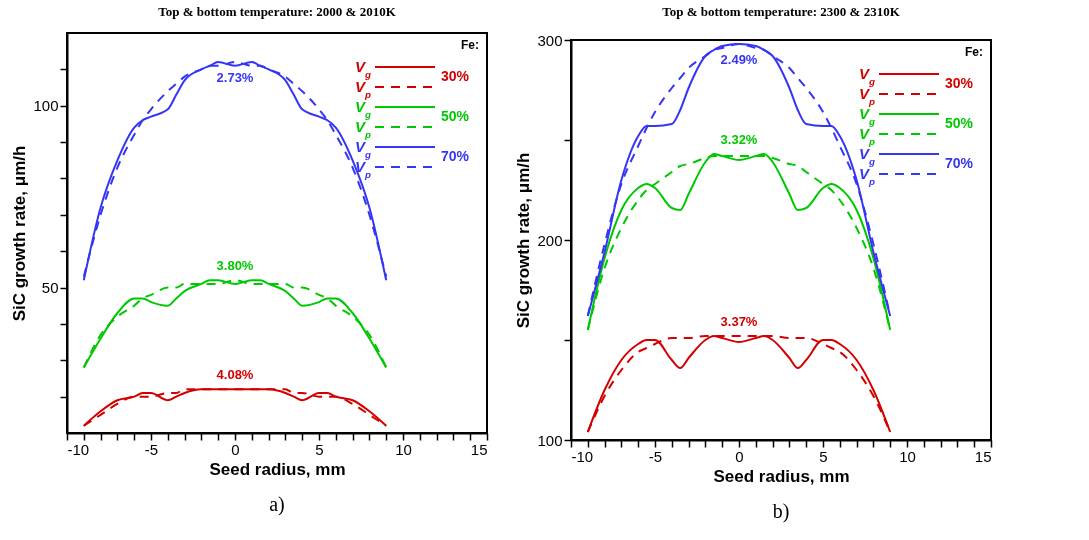  I want to click on text: a), so click(277, 504).